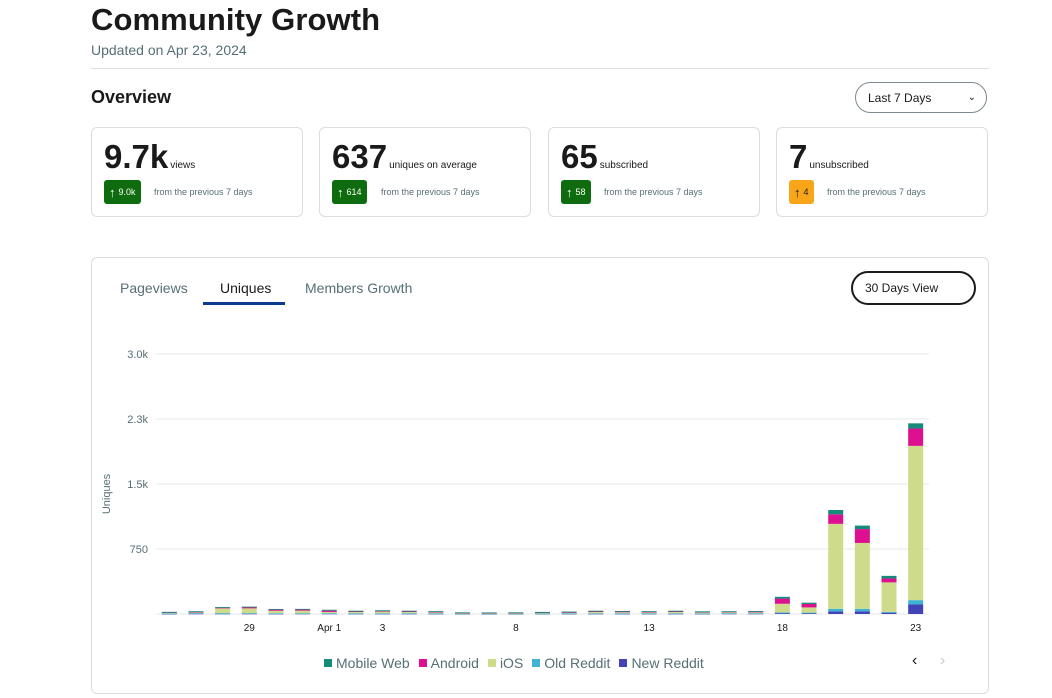 This screenshot has width=1052, height=698. Describe the element at coordinates (340, 192) in the screenshot. I see `arrow-up-icon: ↑` at that location.